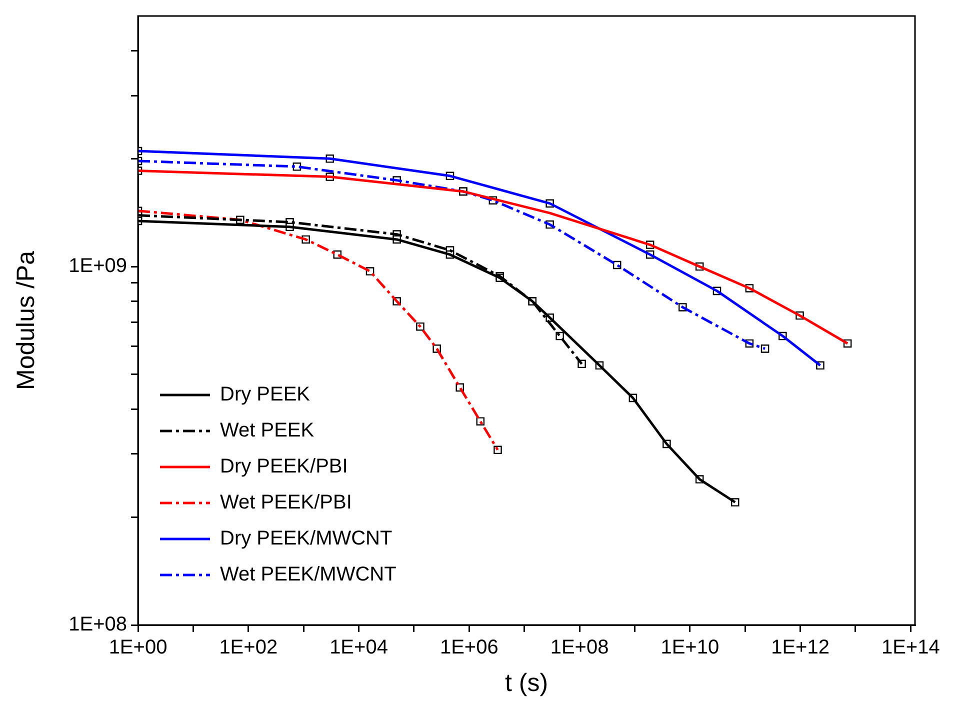 The width and height of the screenshot is (955, 711). What do you see at coordinates (26, 320) in the screenshot?
I see `y-axis-title: Modulus /Pa` at bounding box center [26, 320].